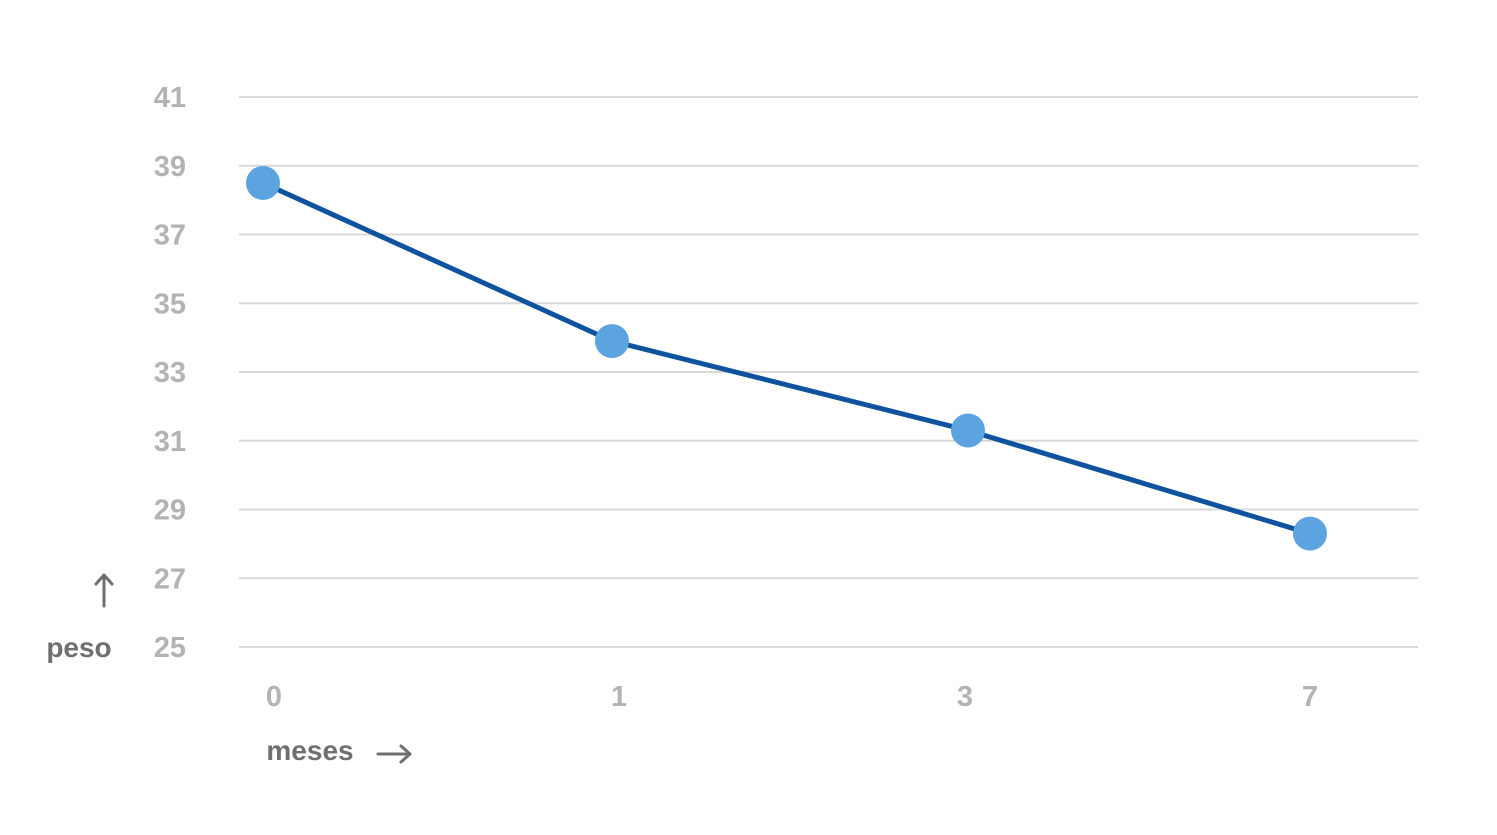  I want to click on y-tick-label: 41, so click(170, 98).